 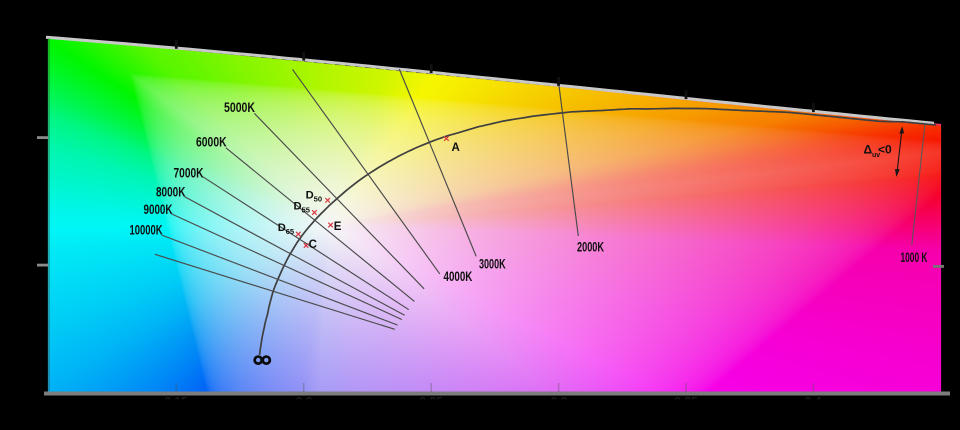 I want to click on svg-text: C, so click(x=313, y=245).